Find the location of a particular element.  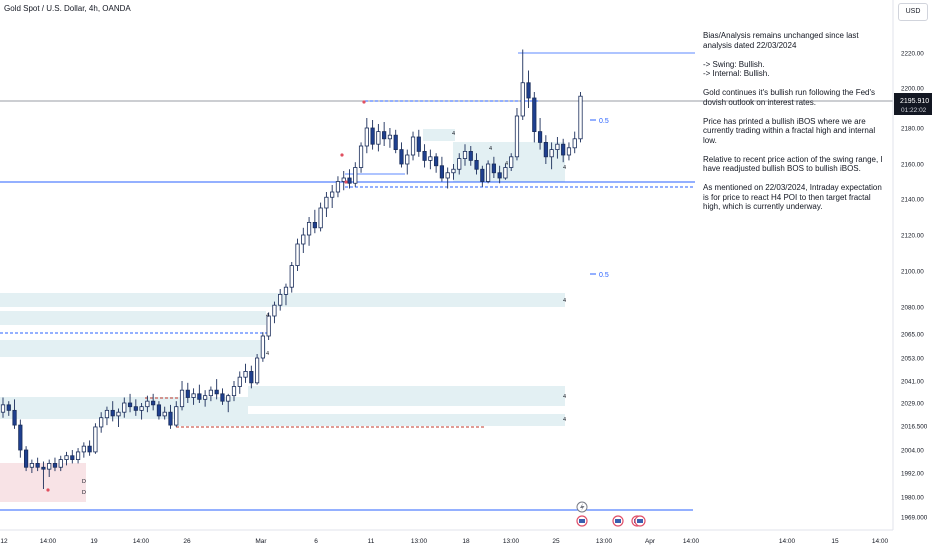

analysis-paragraph: -> Swing: Bullish. -> Internal: Bullish. is located at coordinates (736, 69).